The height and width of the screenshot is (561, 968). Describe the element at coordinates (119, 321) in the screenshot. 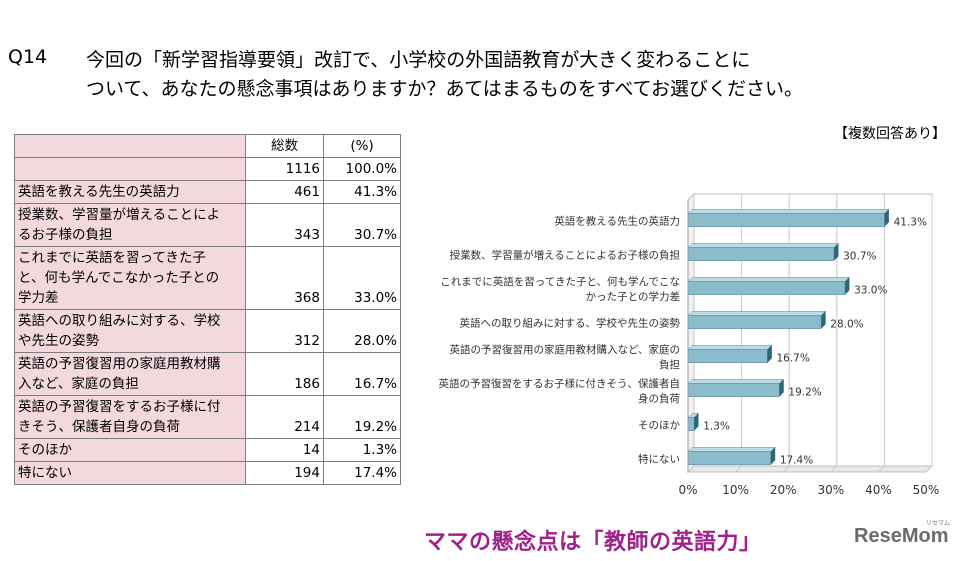

I see `row-label-line: 英語への取り組みに対する、学校` at that location.